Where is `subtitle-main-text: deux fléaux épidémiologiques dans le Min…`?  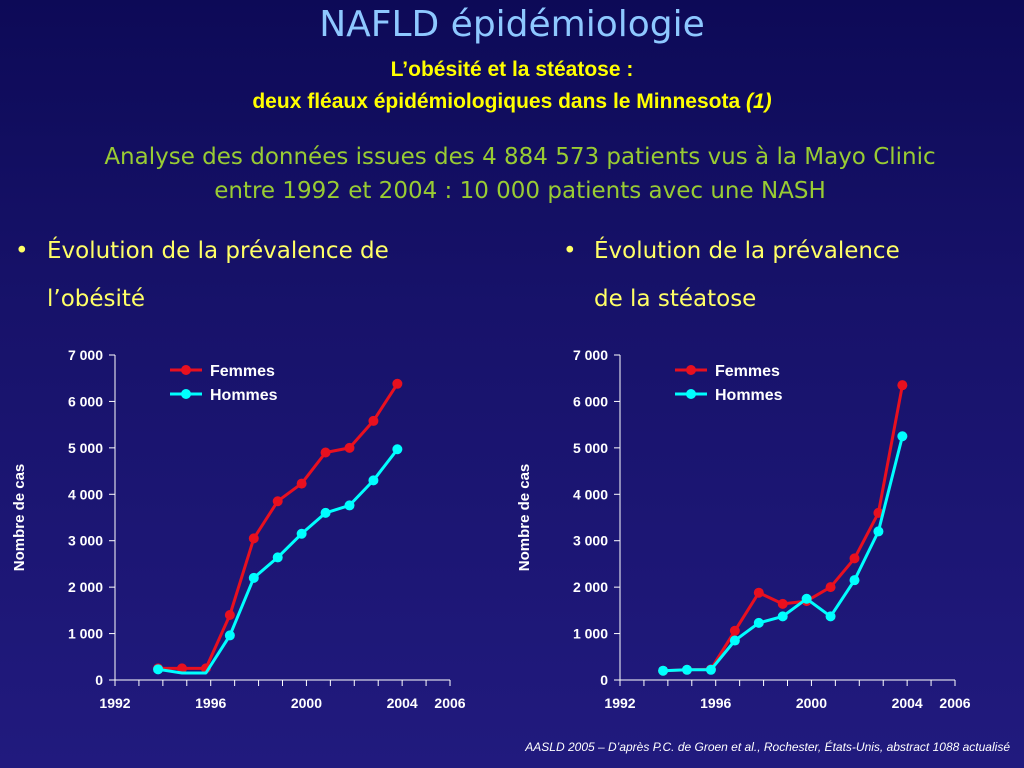 subtitle-main-text: deux fléaux épidémiologiques dans le Min… is located at coordinates (499, 101).